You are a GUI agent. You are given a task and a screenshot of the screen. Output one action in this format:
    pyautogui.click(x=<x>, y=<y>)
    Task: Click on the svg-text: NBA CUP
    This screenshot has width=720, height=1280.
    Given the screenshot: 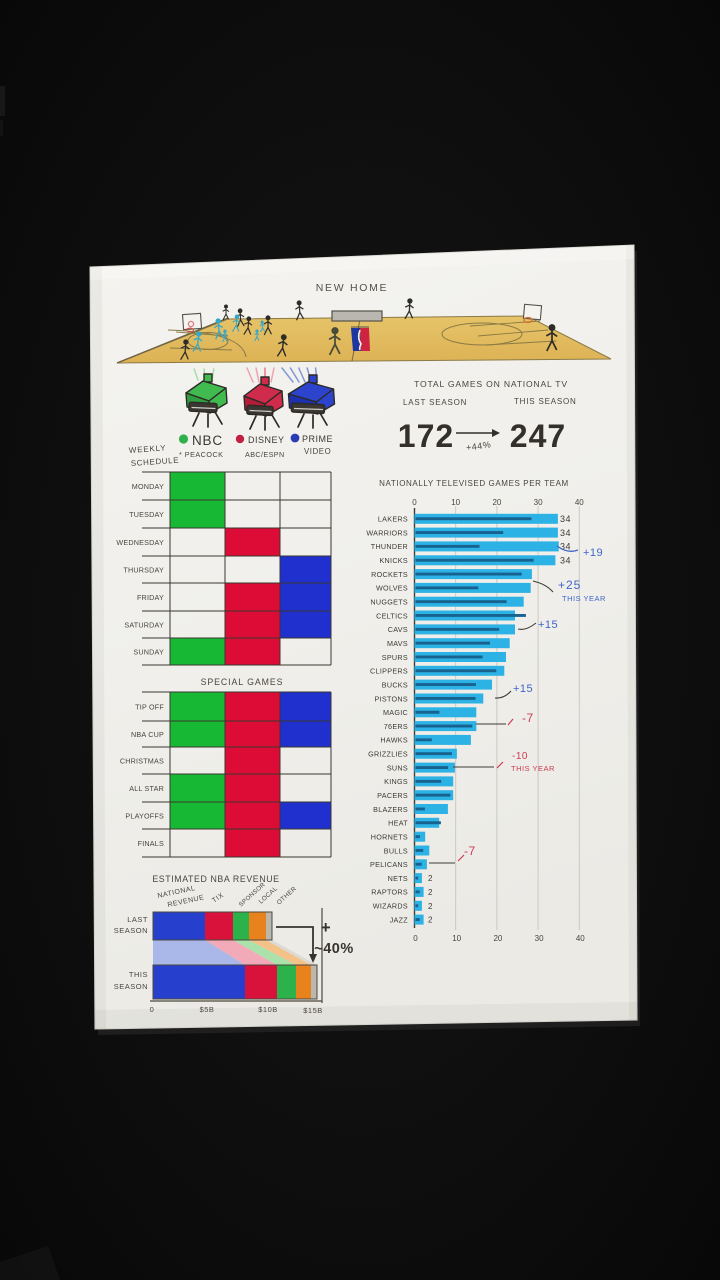 What is the action you would take?
    pyautogui.click(x=147, y=734)
    